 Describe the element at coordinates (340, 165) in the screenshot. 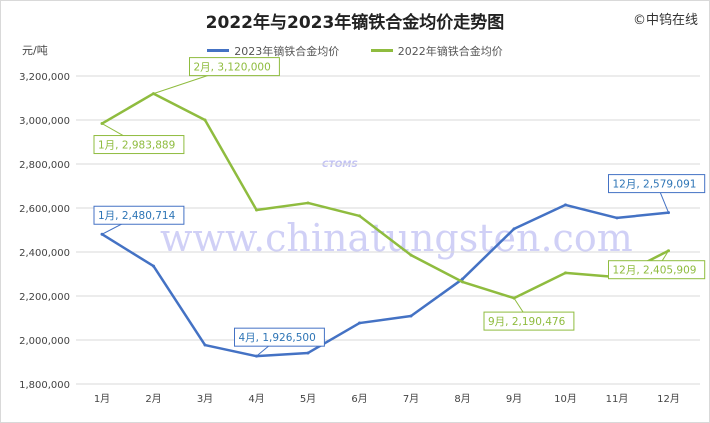

I see `watermark-logo: CTOMS` at that location.